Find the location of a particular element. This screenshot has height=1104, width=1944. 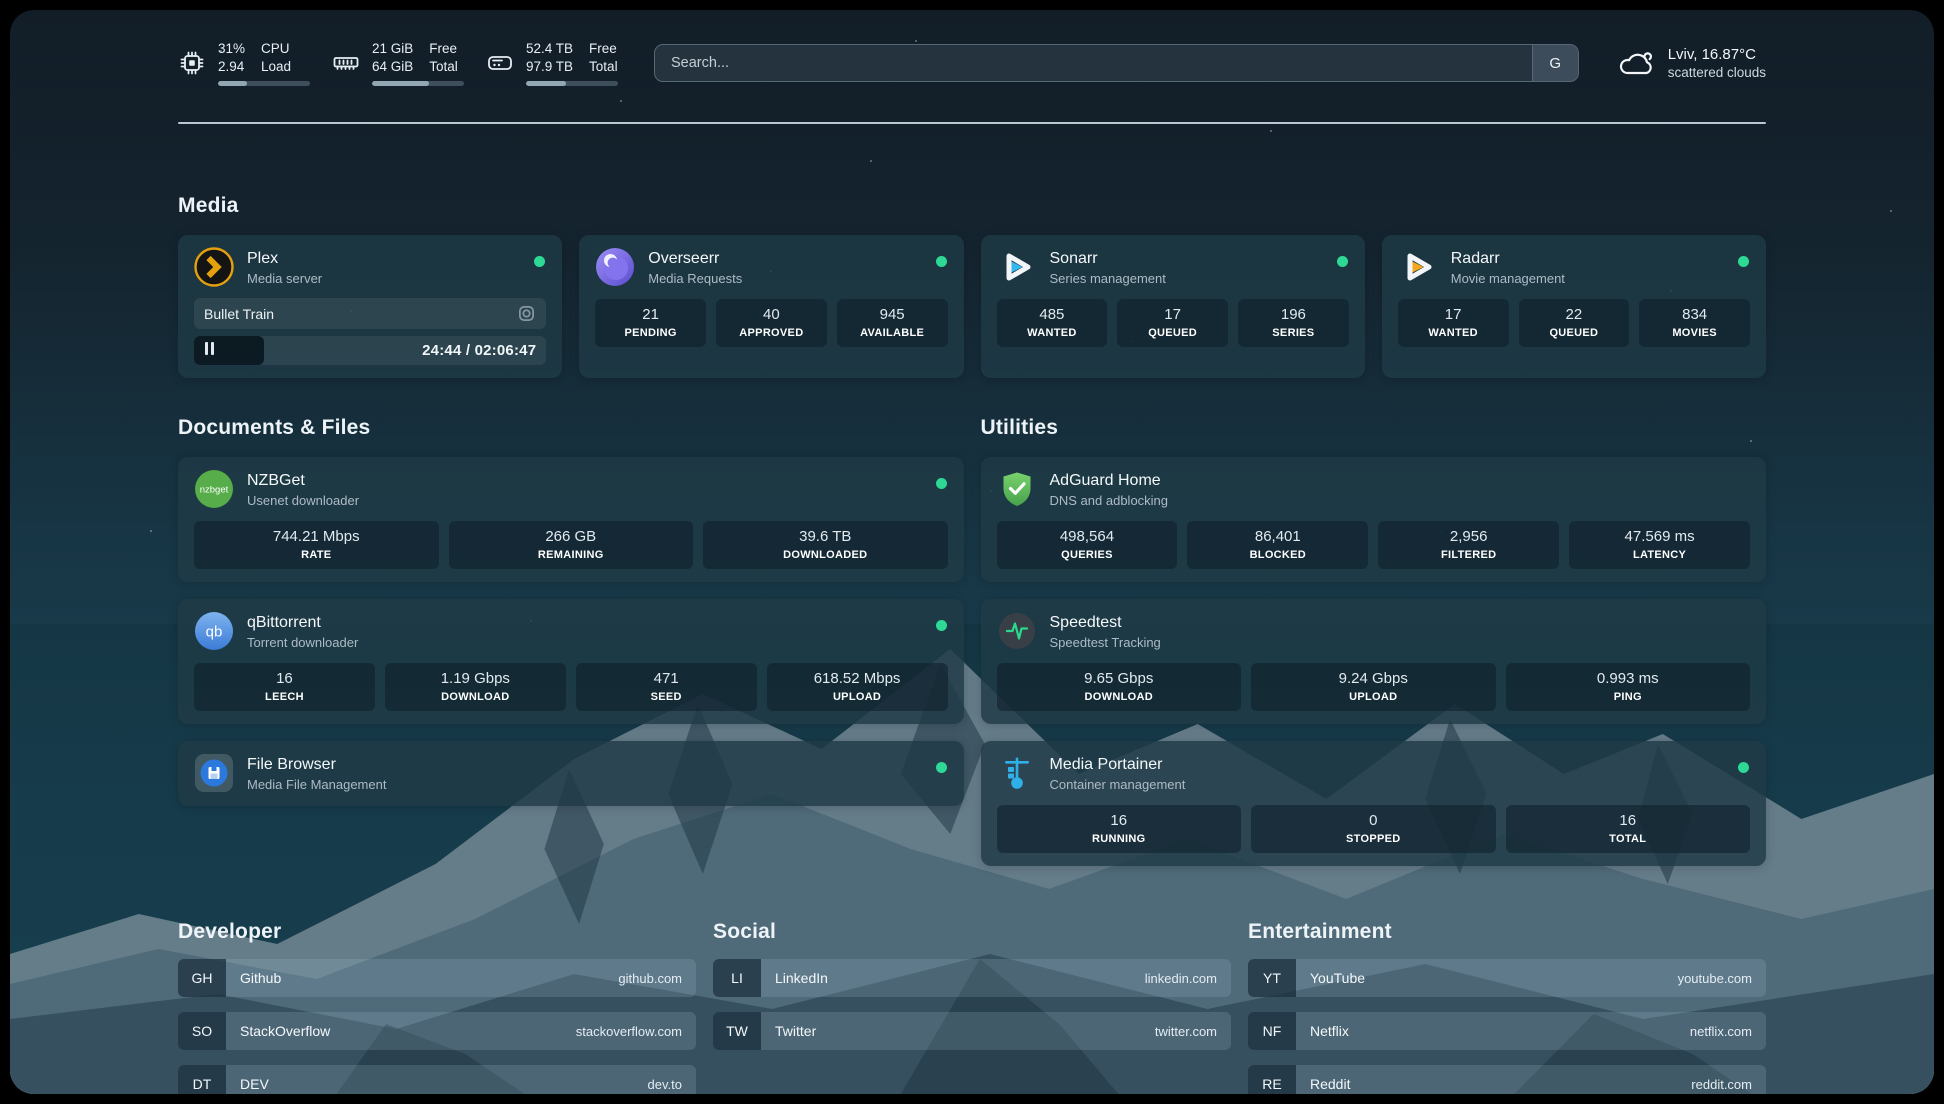

bookmark-abbr: SO is located at coordinates (202, 1031).